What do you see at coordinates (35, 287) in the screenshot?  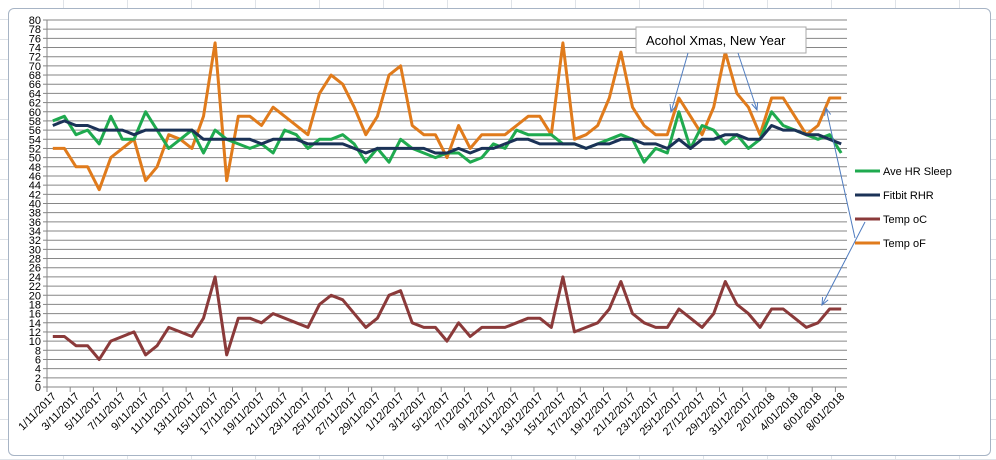 I see `y-tick-label: 22` at bounding box center [35, 287].